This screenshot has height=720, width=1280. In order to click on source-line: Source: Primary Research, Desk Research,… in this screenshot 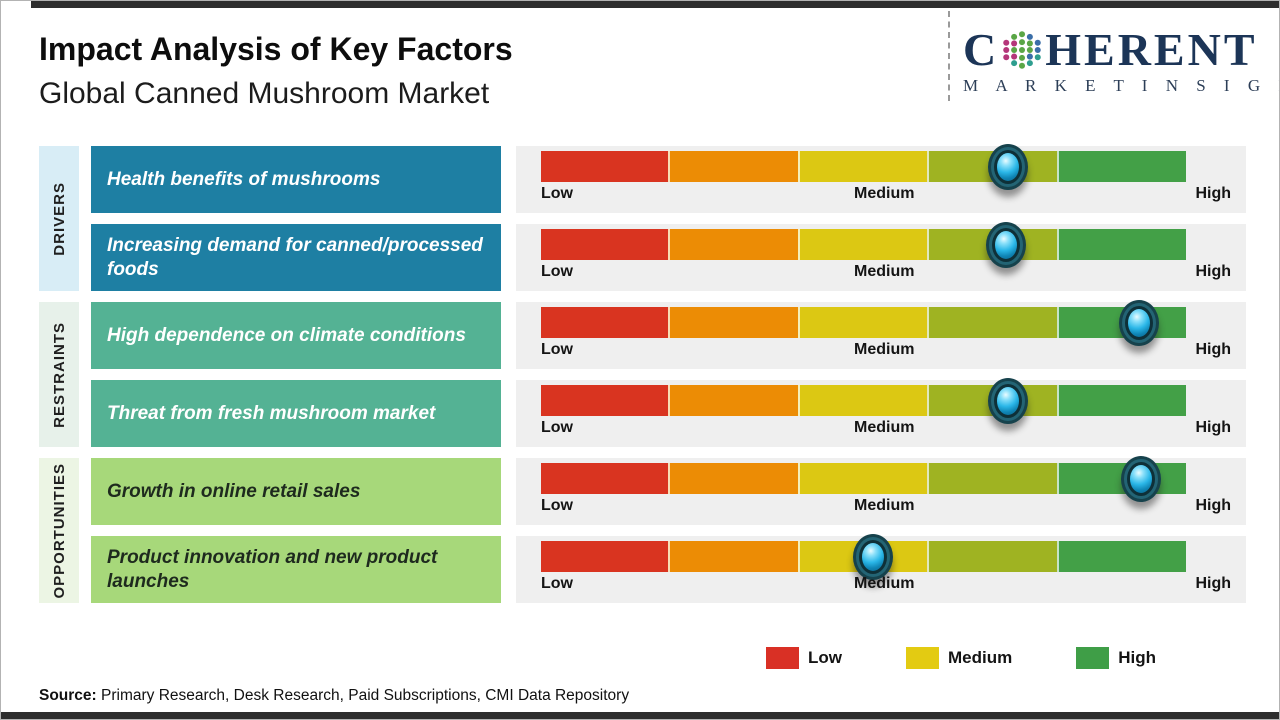, I will do `click(334, 696)`.